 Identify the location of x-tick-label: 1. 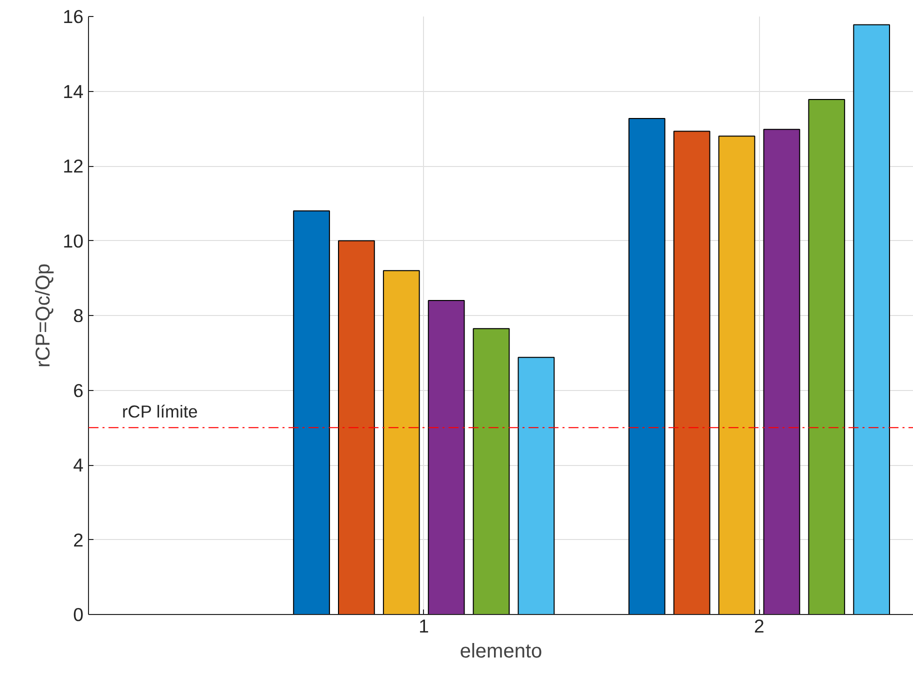
(424, 626).